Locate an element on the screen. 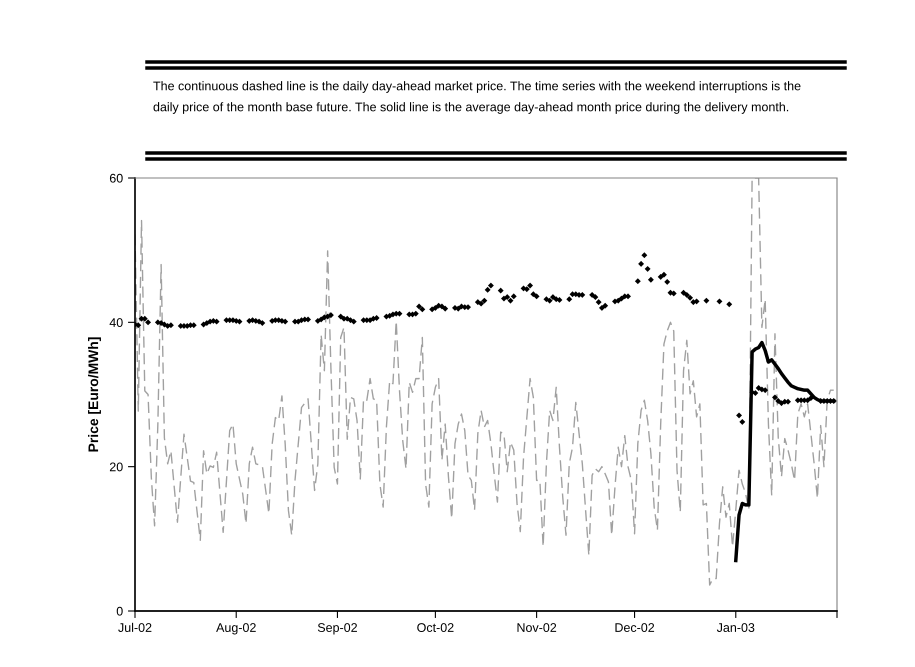 The width and height of the screenshot is (915, 667). y-tick-label: 40 is located at coordinates (116, 322).